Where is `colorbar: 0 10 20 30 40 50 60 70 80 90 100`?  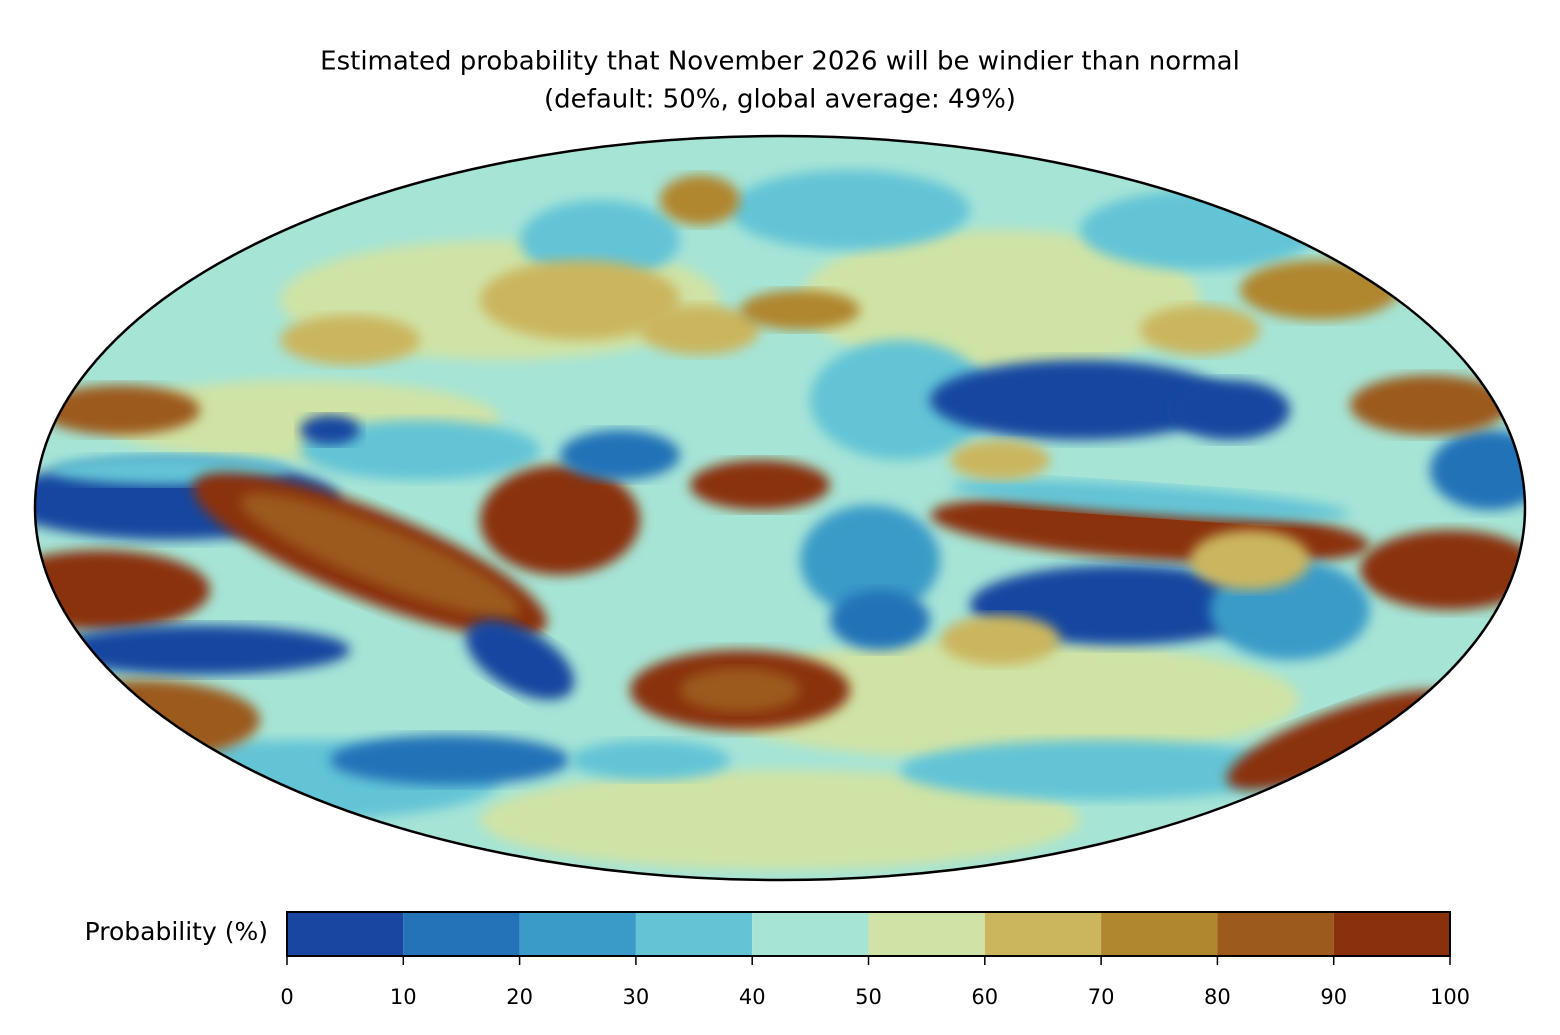
colorbar: 0 10 20 30 40 50 60 70 80 90 100 is located at coordinates (875, 960).